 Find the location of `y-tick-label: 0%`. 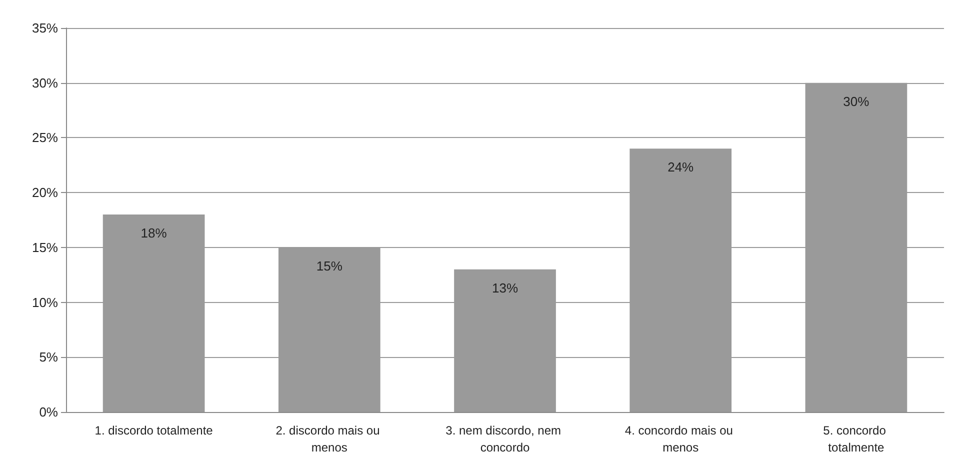

y-tick-label: 0% is located at coordinates (48, 412).